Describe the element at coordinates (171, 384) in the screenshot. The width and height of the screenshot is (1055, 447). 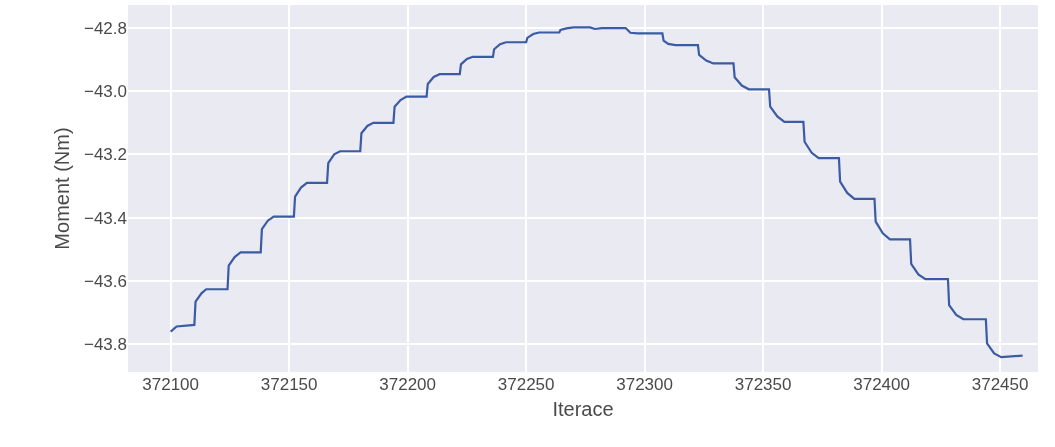
I see `x-tick-label: 372100` at that location.